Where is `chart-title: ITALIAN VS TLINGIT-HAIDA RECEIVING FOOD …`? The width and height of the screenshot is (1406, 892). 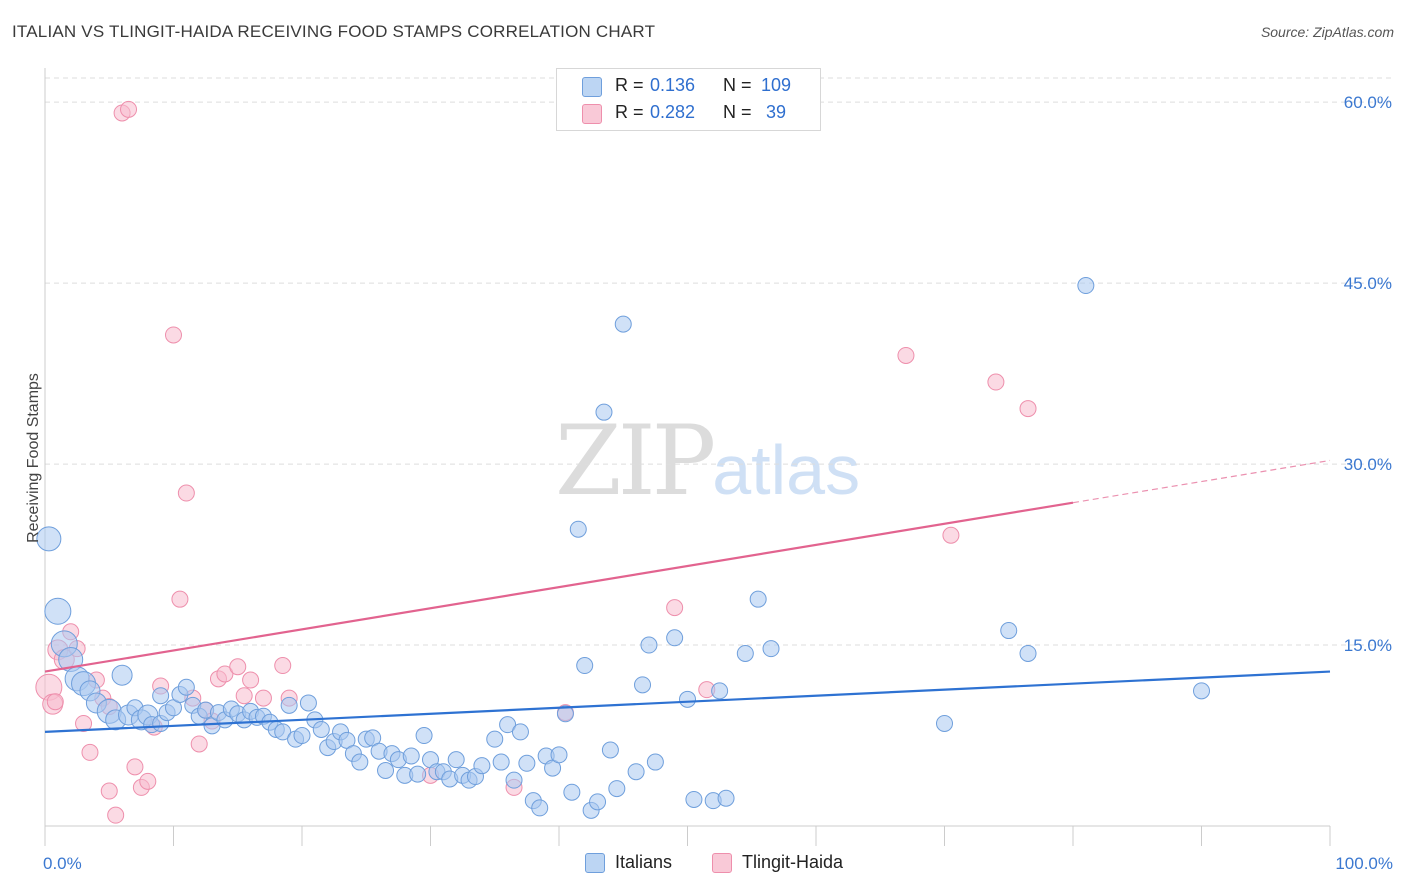
chart-title: ITALIAN VS TLINGIT-HAIDA RECEIVING FOOD … is located at coordinates (334, 31).